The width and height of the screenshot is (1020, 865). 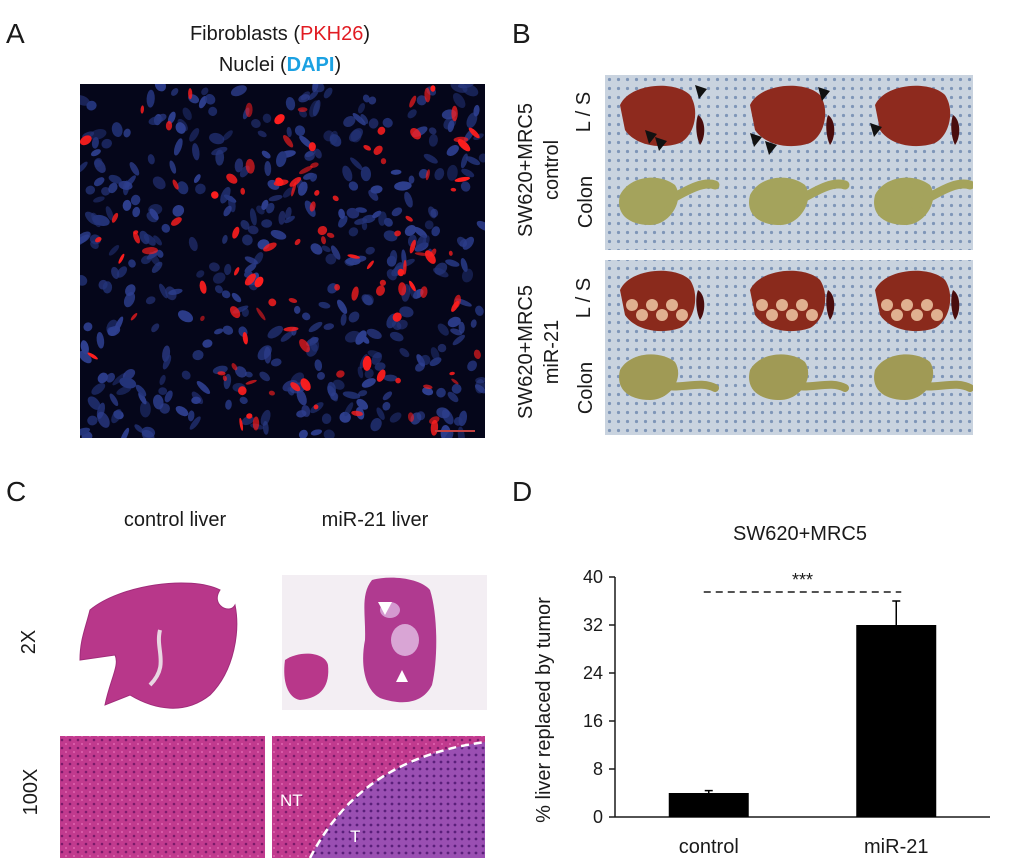 I want to click on caption-text: Nuclei (, so click(x=252, y=65).